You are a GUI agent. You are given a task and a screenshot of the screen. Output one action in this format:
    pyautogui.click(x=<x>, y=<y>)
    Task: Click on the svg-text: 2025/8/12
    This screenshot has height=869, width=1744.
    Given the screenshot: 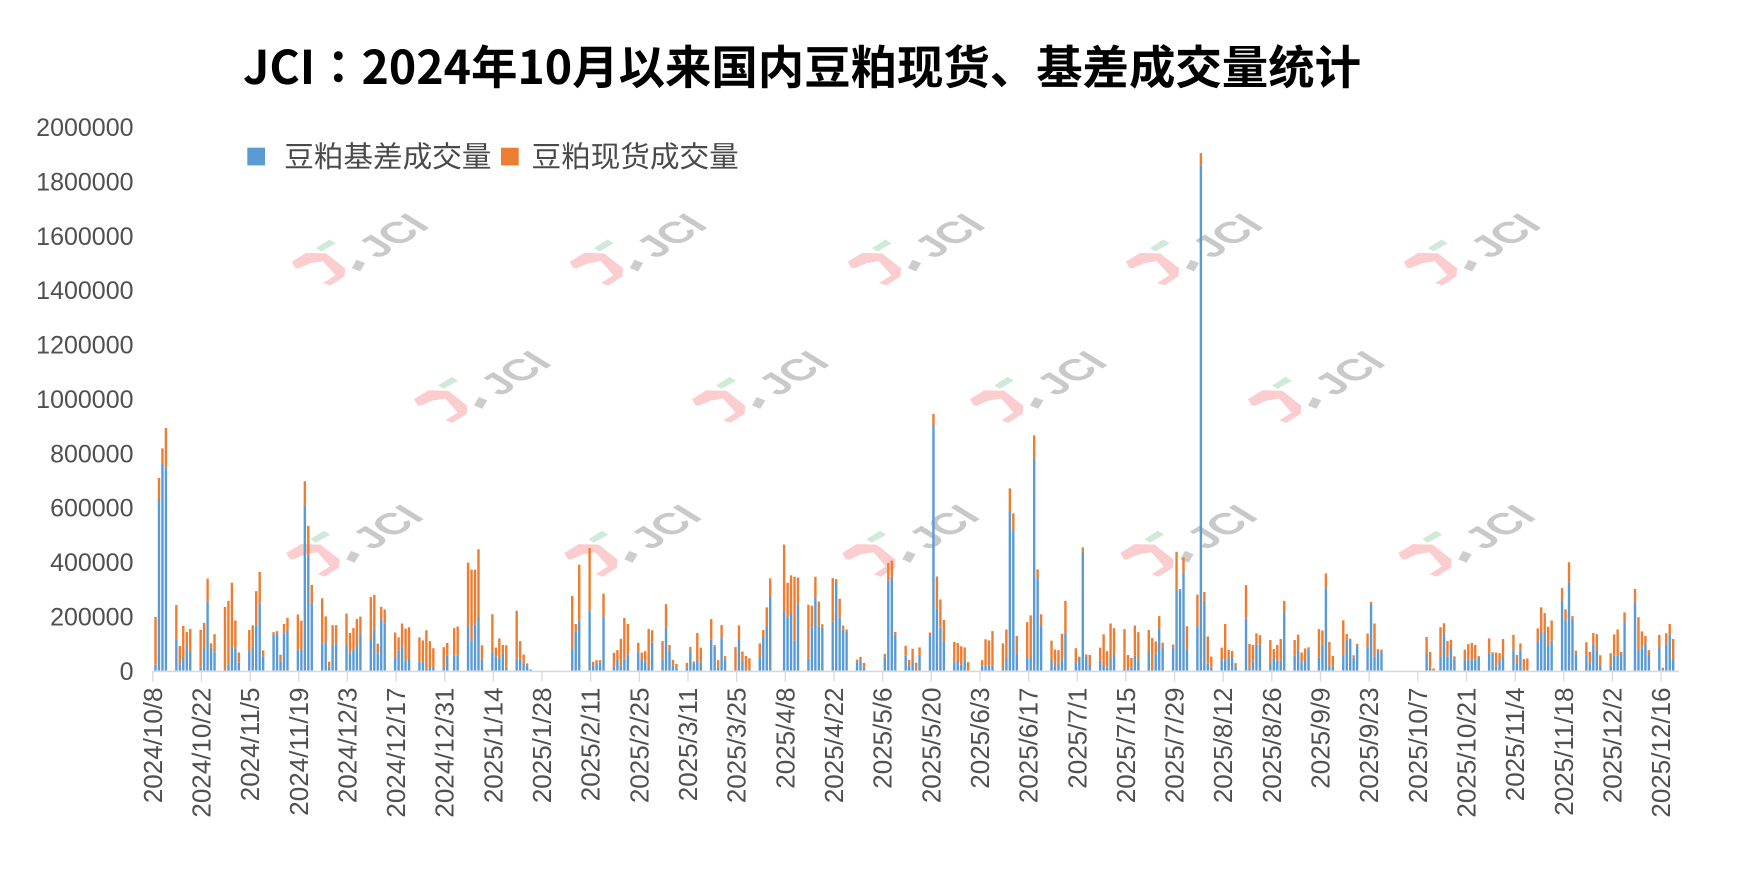 What is the action you would take?
    pyautogui.click(x=1223, y=746)
    